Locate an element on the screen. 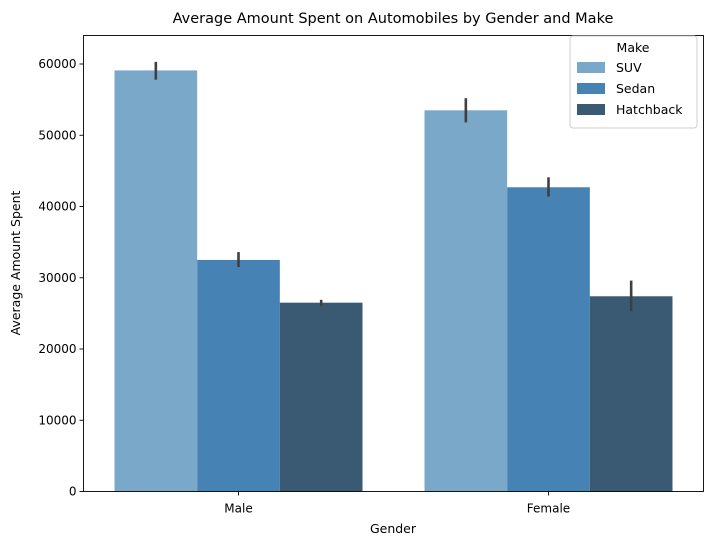 This screenshot has height=545, width=713. y-tick-label: 20000 is located at coordinates (57, 349).